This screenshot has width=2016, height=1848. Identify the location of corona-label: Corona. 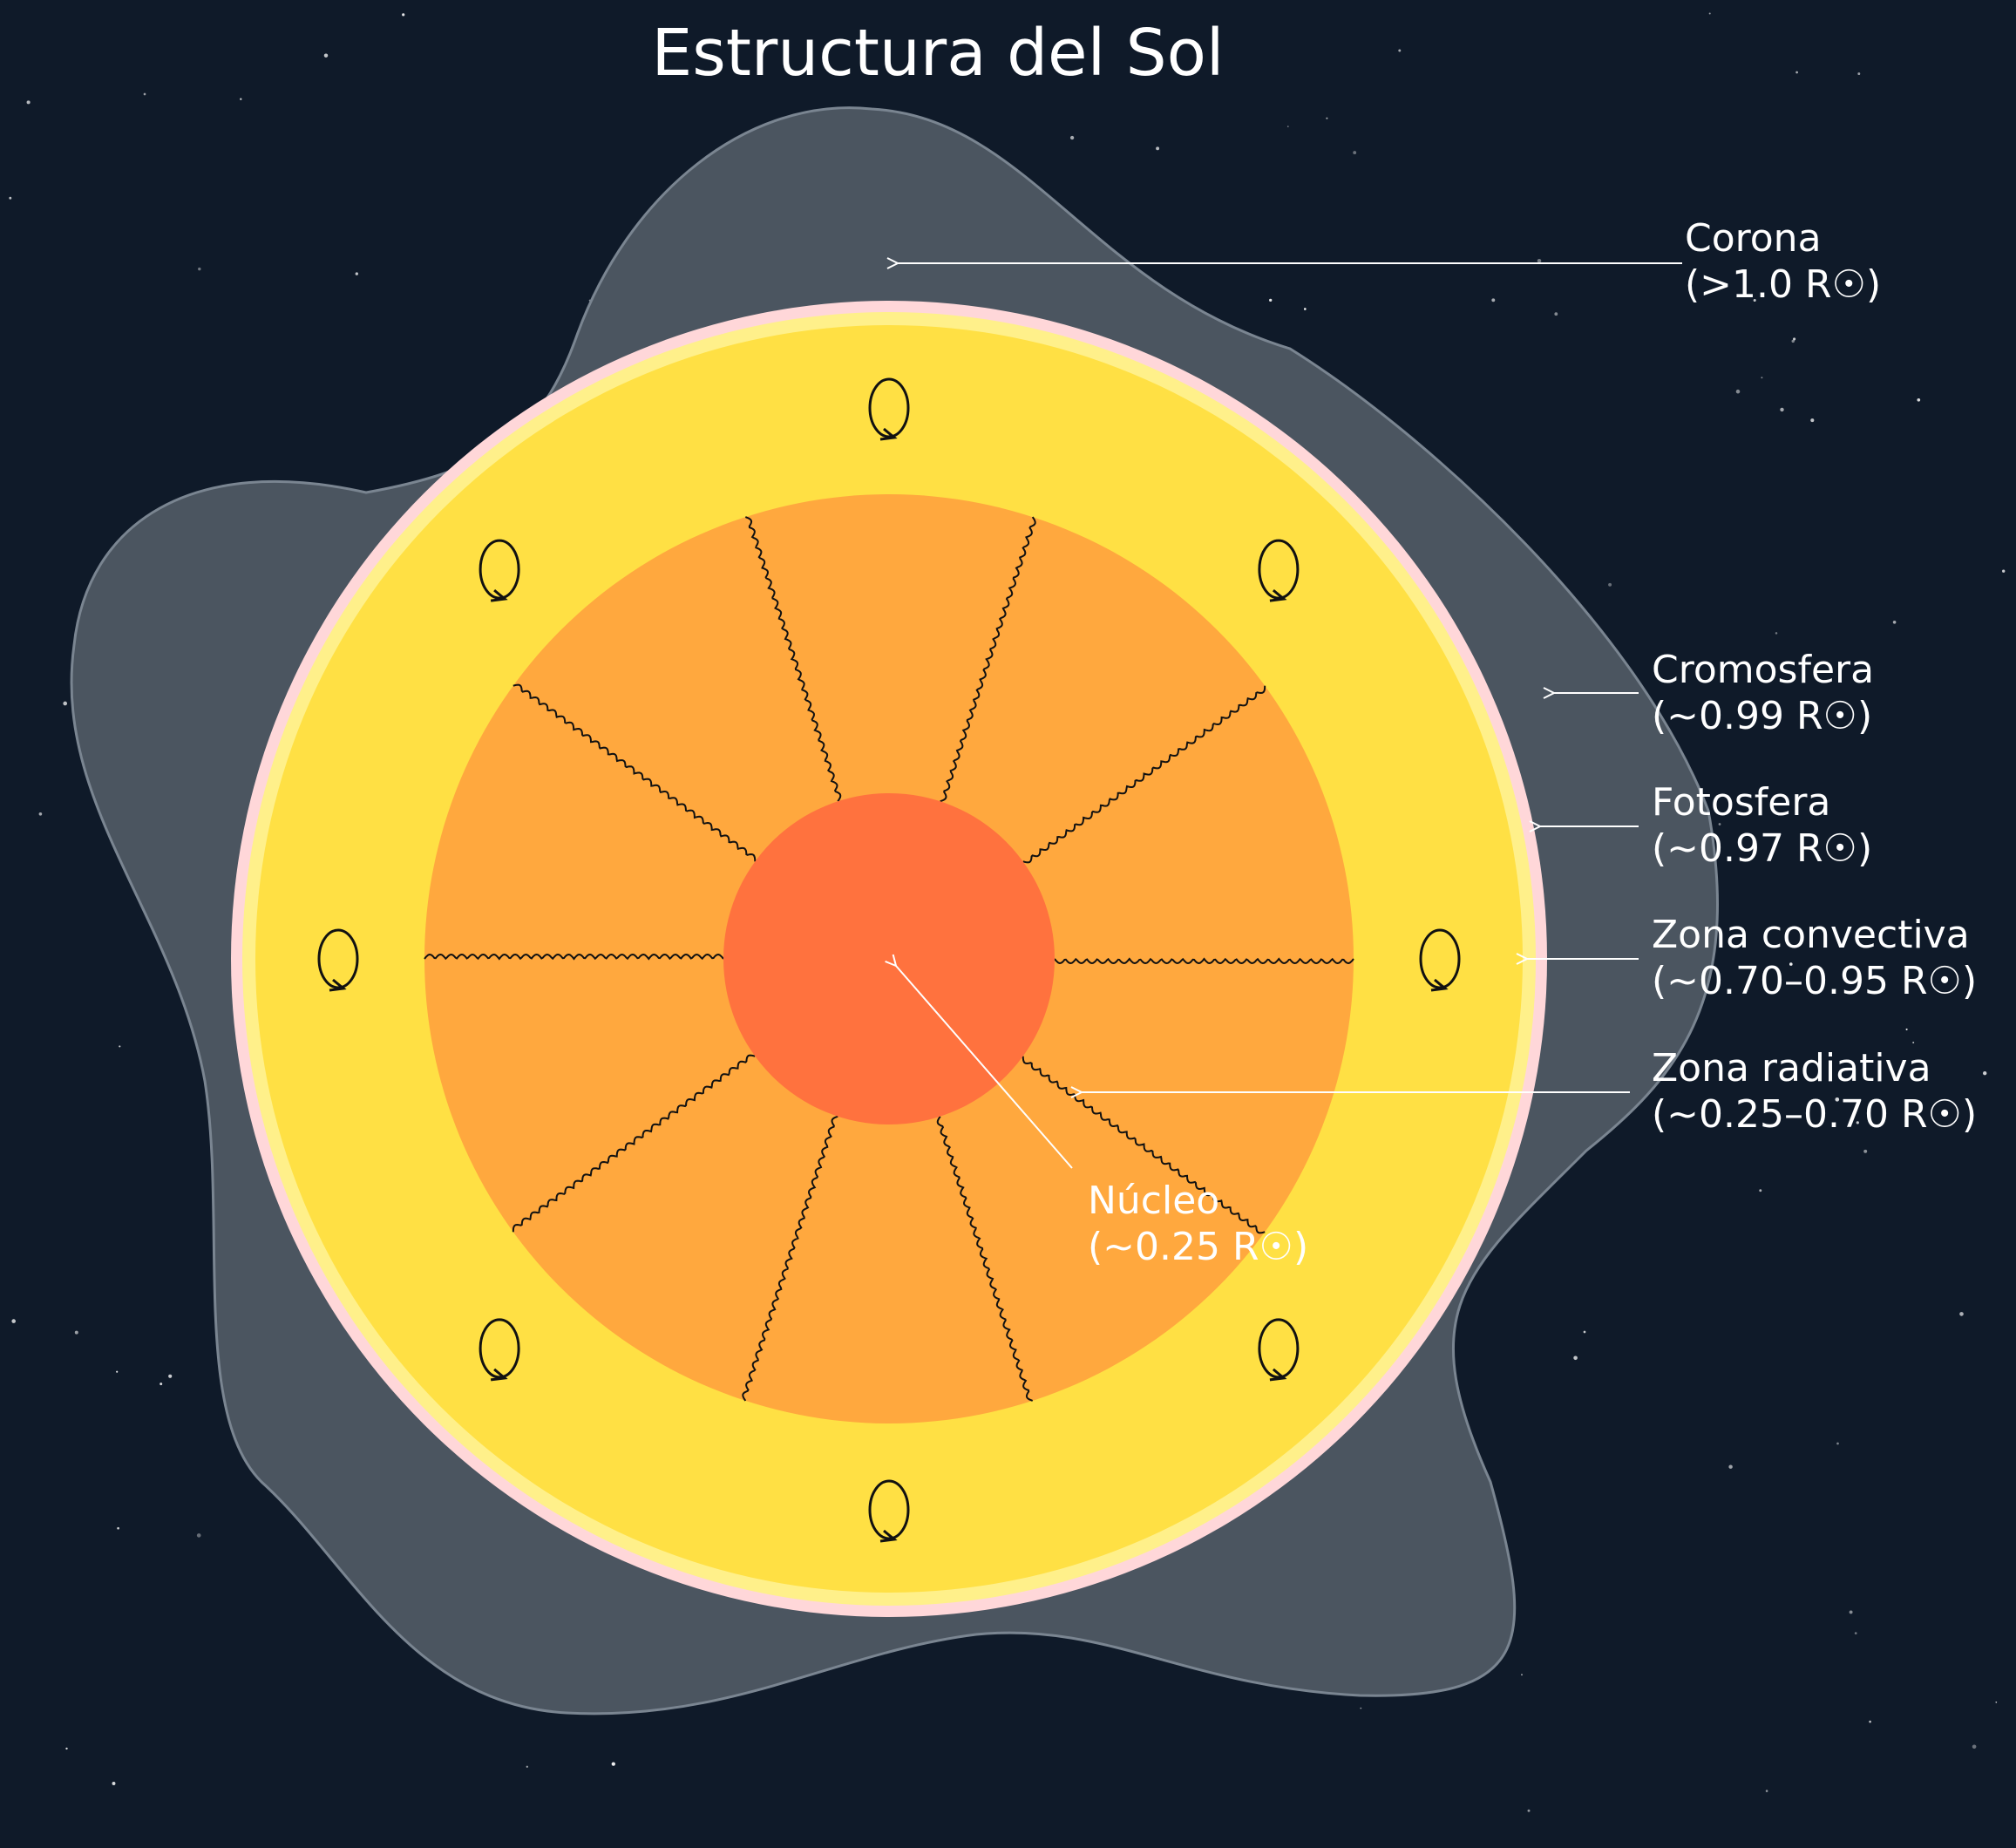
(1753, 238).